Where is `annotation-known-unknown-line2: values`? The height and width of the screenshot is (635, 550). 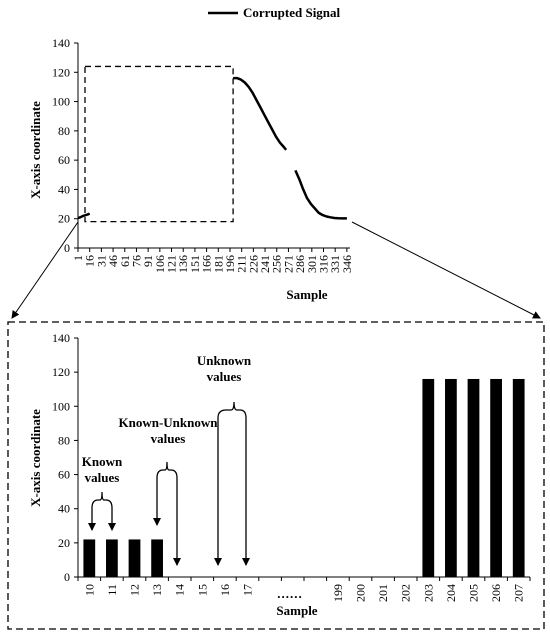 annotation-known-unknown-line2: values is located at coordinates (168, 438).